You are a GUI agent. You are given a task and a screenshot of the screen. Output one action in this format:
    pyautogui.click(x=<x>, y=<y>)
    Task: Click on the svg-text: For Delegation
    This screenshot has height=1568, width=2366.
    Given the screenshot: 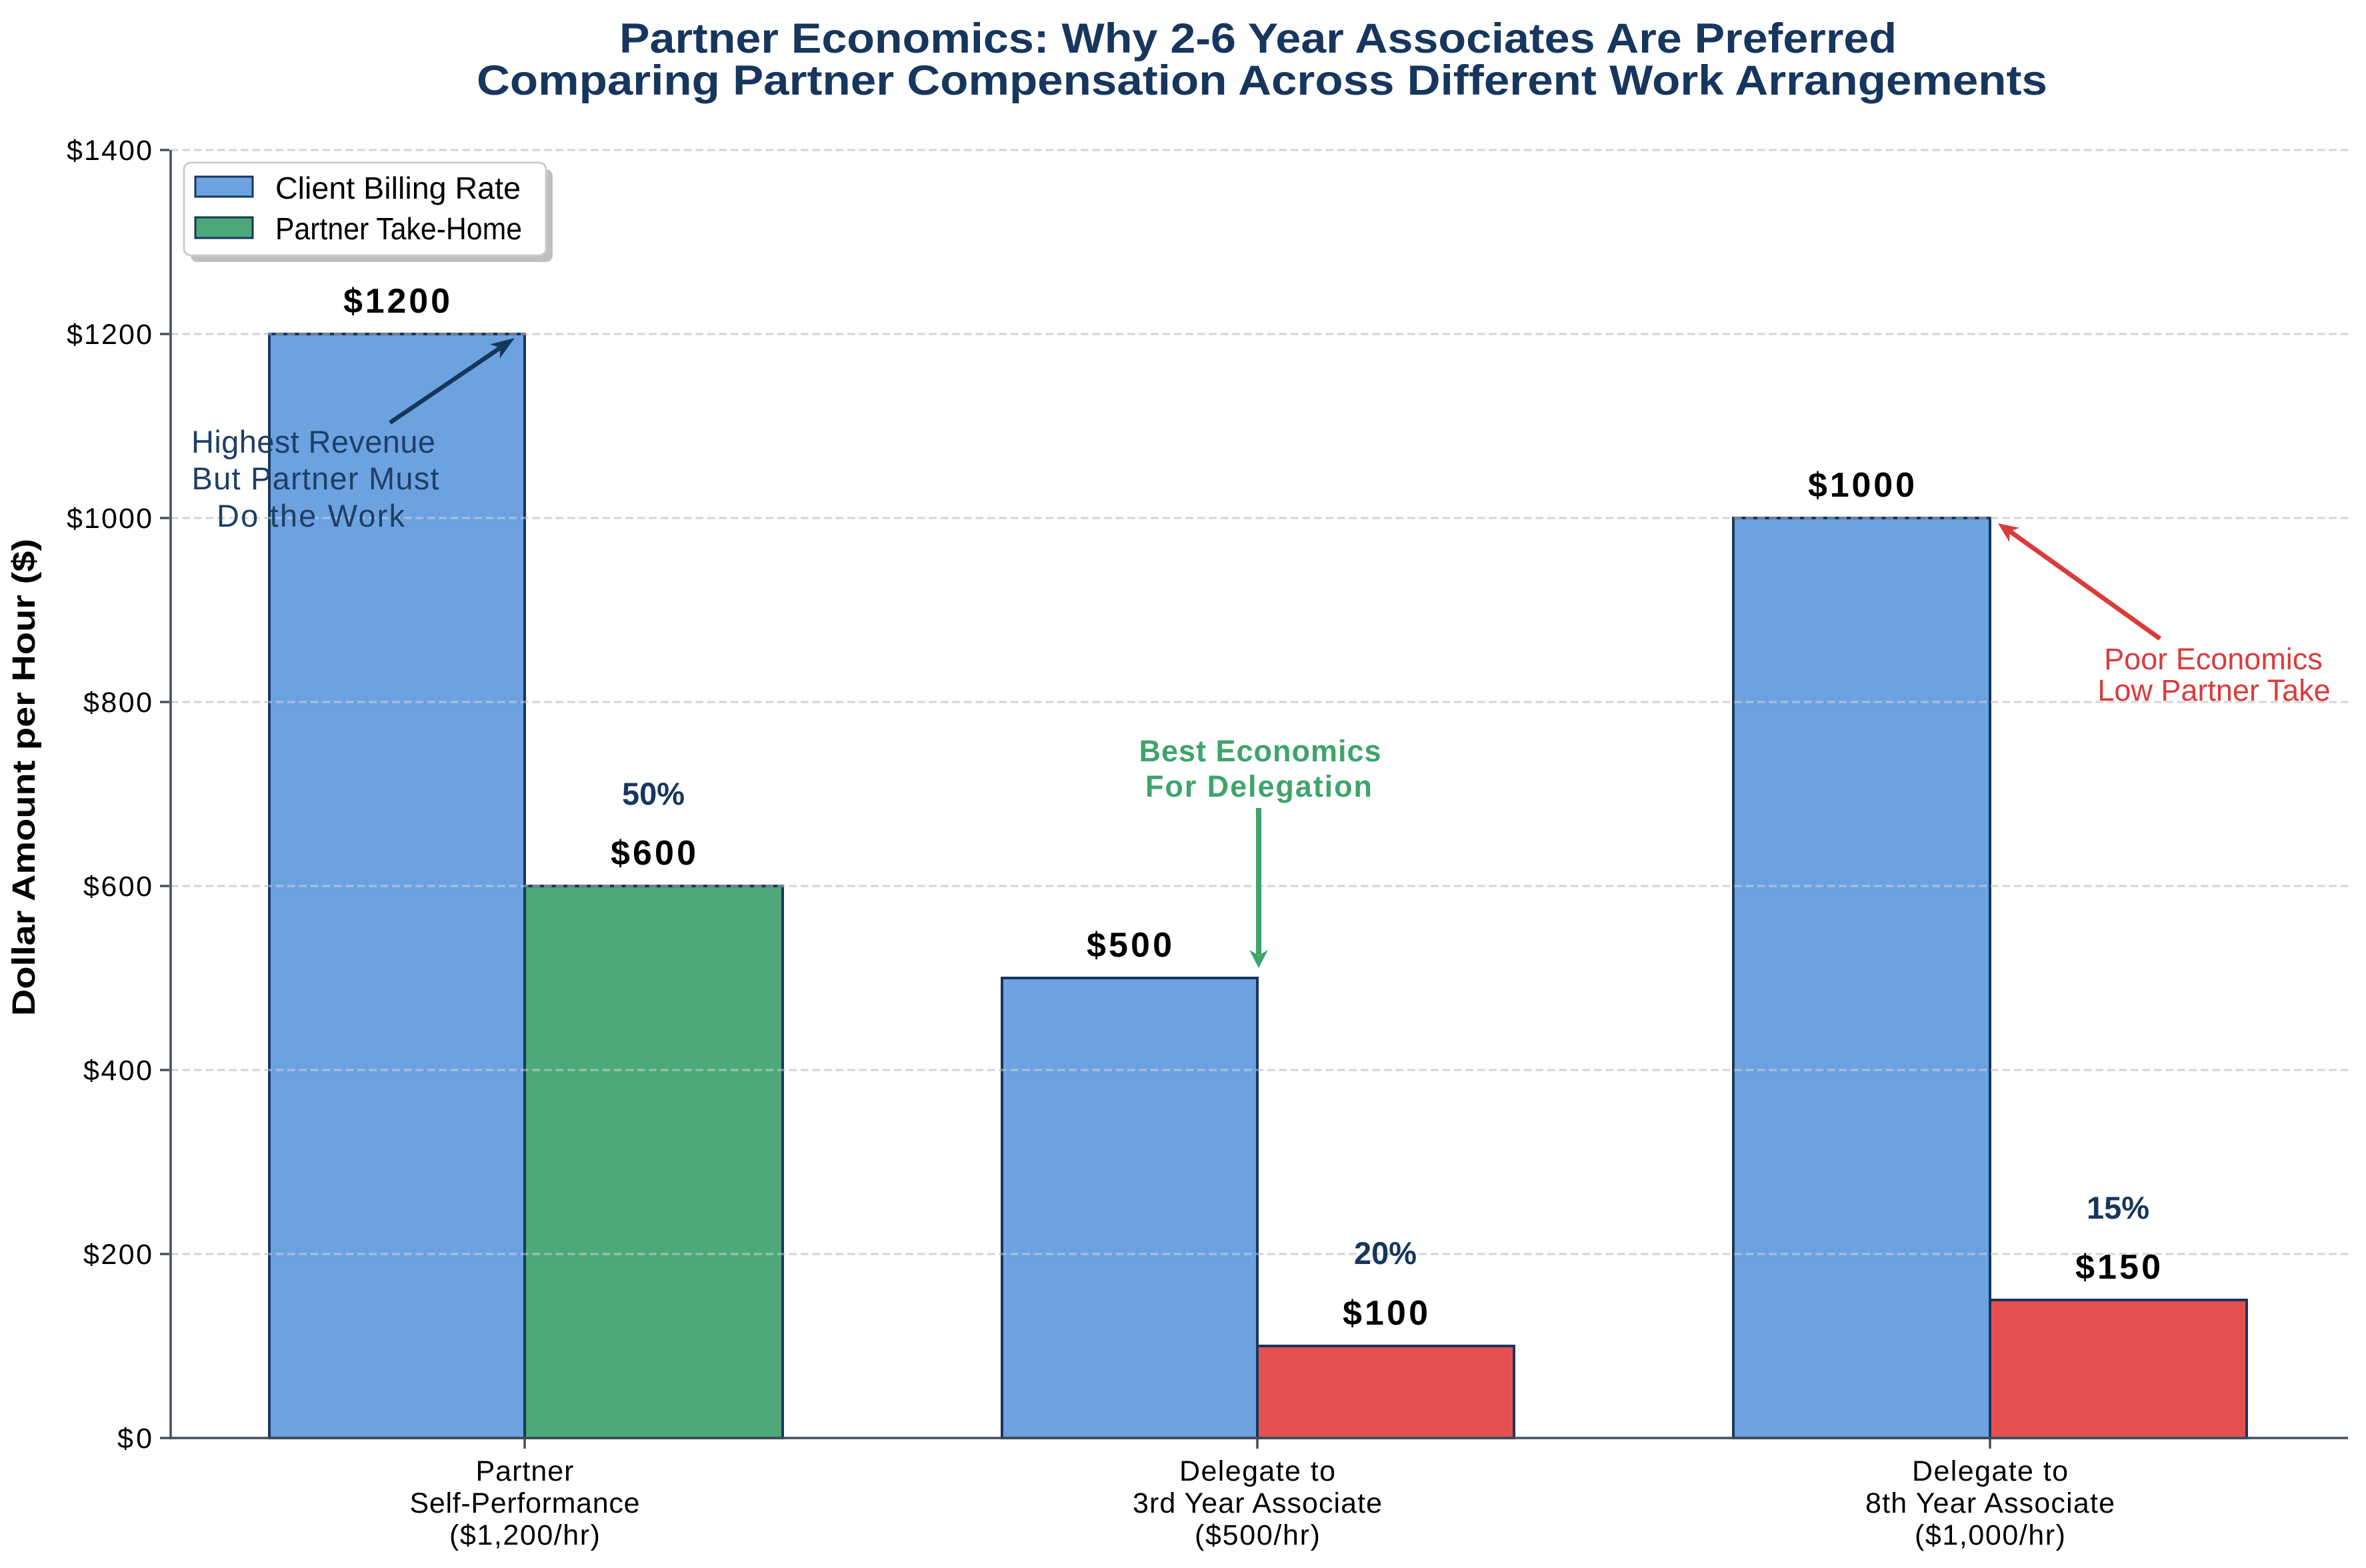 What is the action you would take?
    pyautogui.click(x=1258, y=786)
    